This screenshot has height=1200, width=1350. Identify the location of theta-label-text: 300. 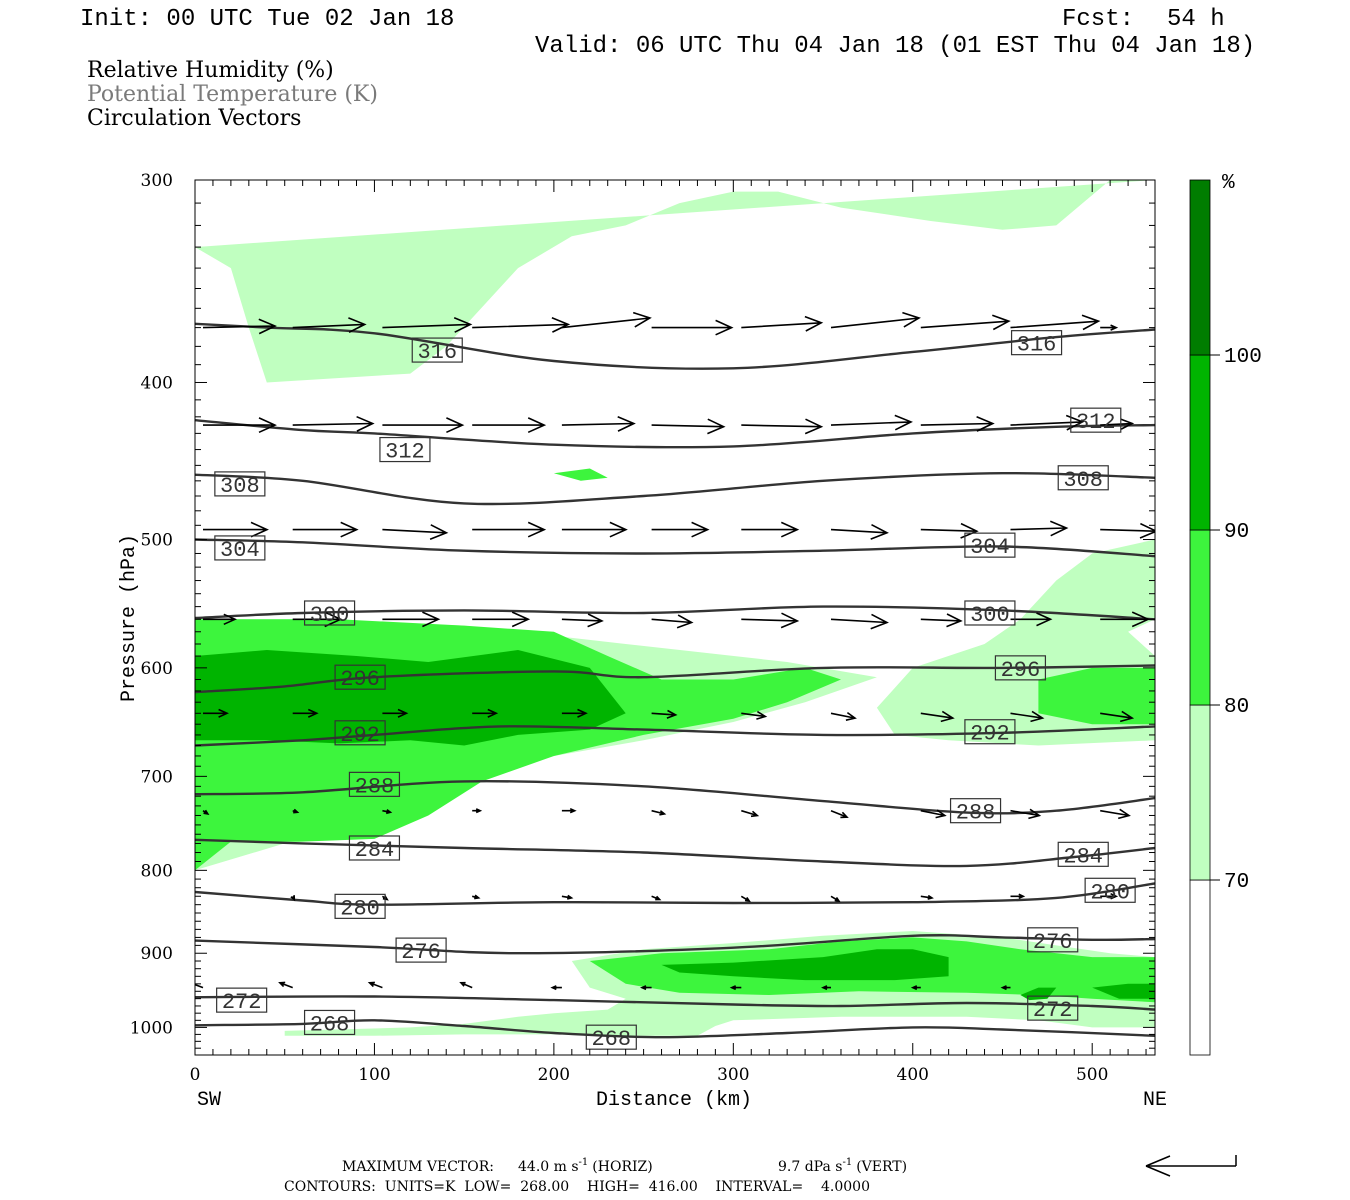
(990, 615).